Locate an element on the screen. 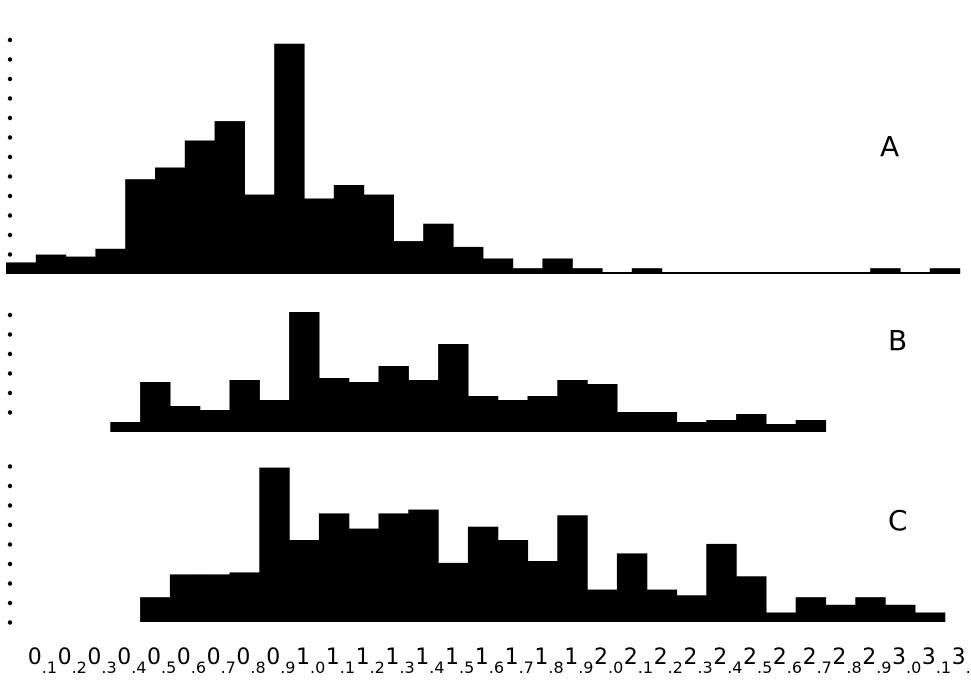  x-tick-label: 2.1 is located at coordinates (638, 661).